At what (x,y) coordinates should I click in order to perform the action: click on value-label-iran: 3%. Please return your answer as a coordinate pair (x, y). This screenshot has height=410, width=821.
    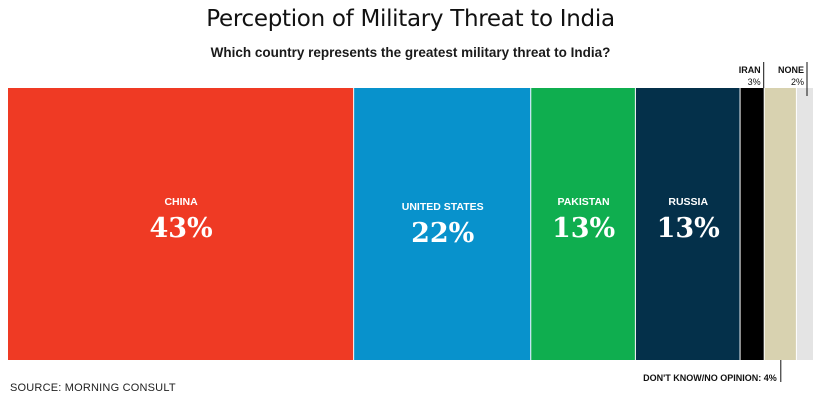
    Looking at the image, I should click on (754, 82).